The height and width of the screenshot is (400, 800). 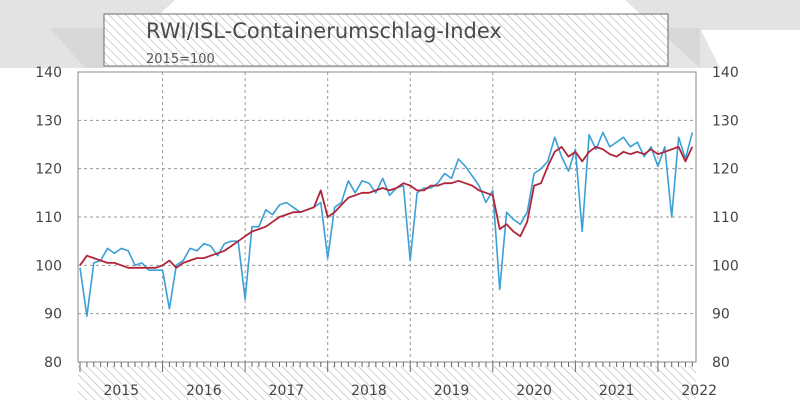 I want to click on y-tick-label-right: 90, so click(x=721, y=315).